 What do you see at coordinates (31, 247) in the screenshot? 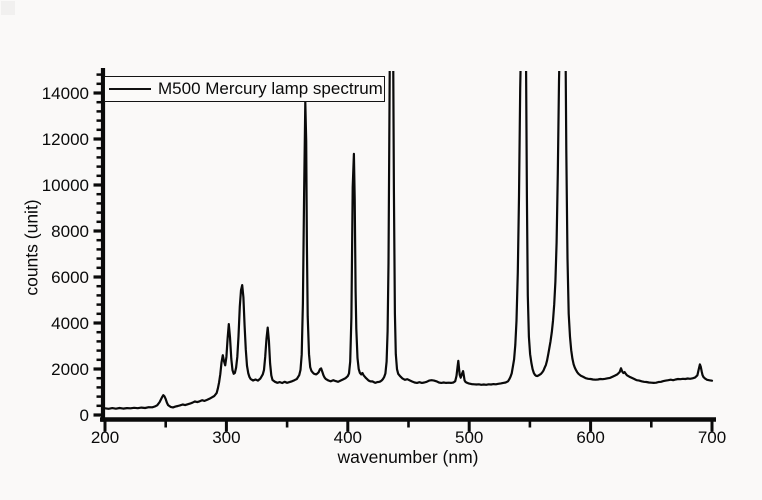
I see `y-axis-title: counts (unit)` at bounding box center [31, 247].